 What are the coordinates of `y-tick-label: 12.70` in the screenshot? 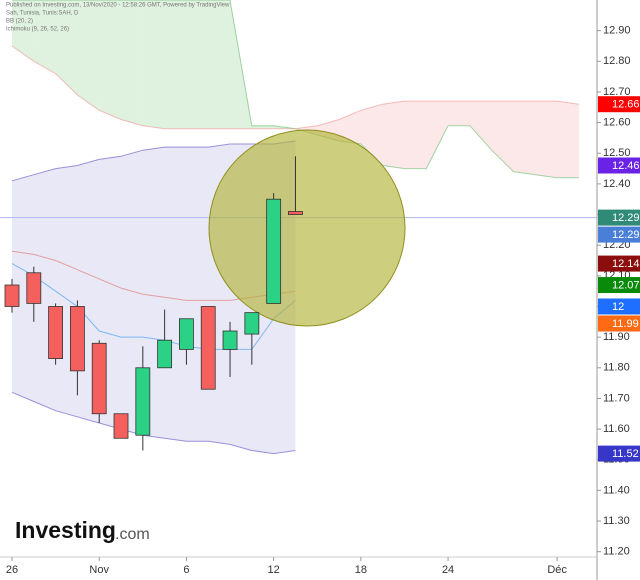 It's located at (617, 92).